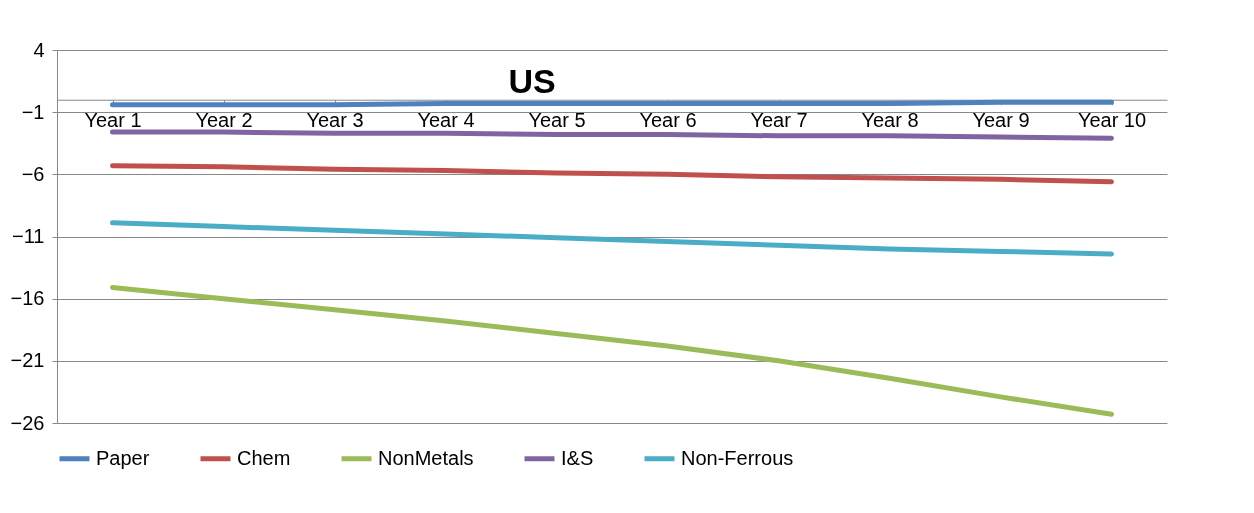 The image size is (1254, 513). Describe the element at coordinates (27, 298) in the screenshot. I see `y-tick-label: −16` at that location.